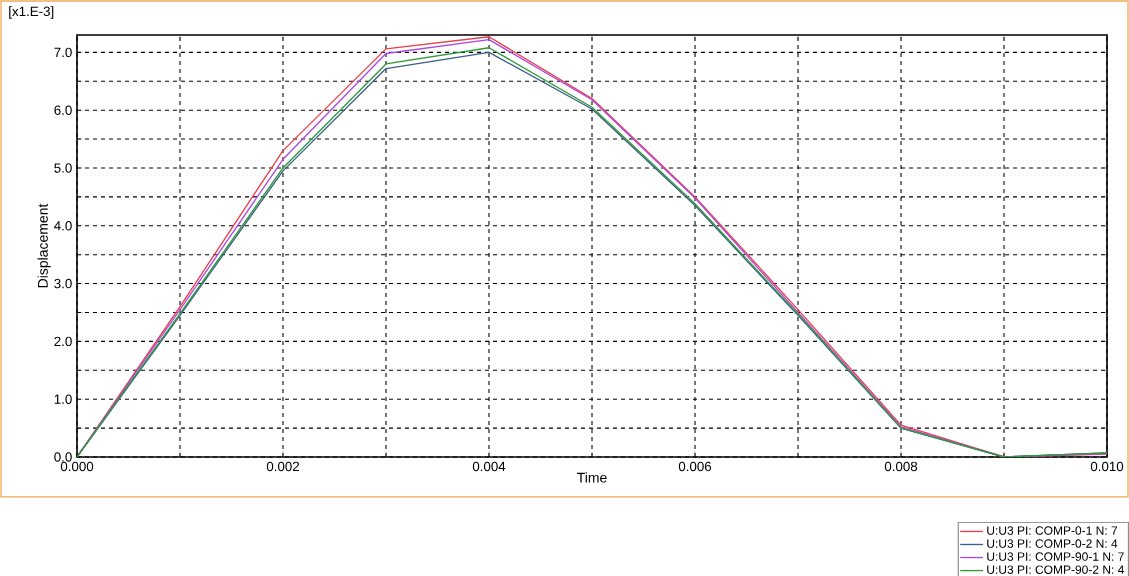  I want to click on x-tick-label: 0.004, so click(489, 466).